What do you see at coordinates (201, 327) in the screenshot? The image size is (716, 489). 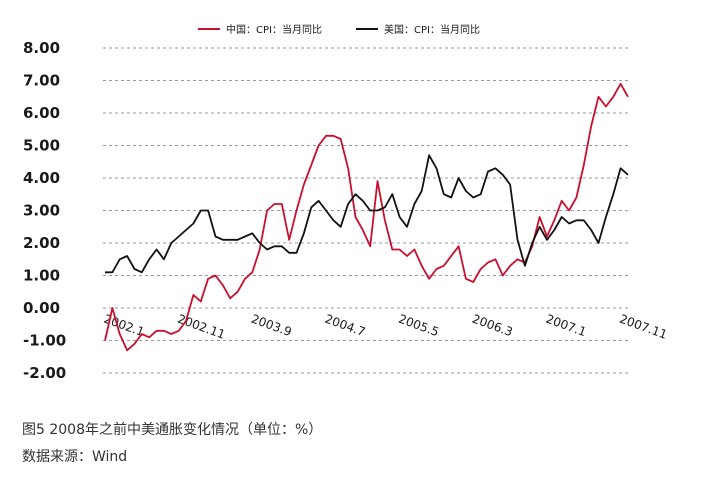 I see `x-tick-label: 2002.11` at bounding box center [201, 327].